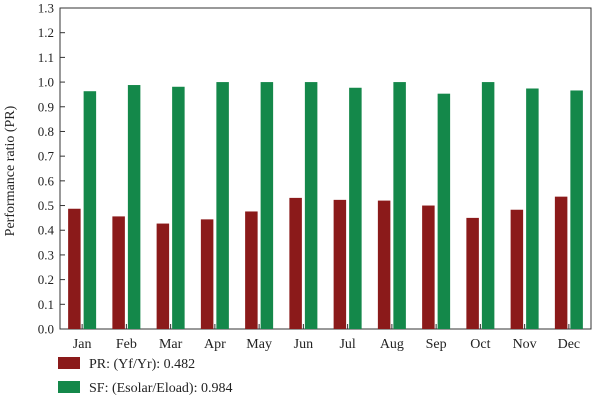 The image size is (600, 403). What do you see at coordinates (480, 344) in the screenshot?
I see `x-tick-label: Oct` at bounding box center [480, 344].